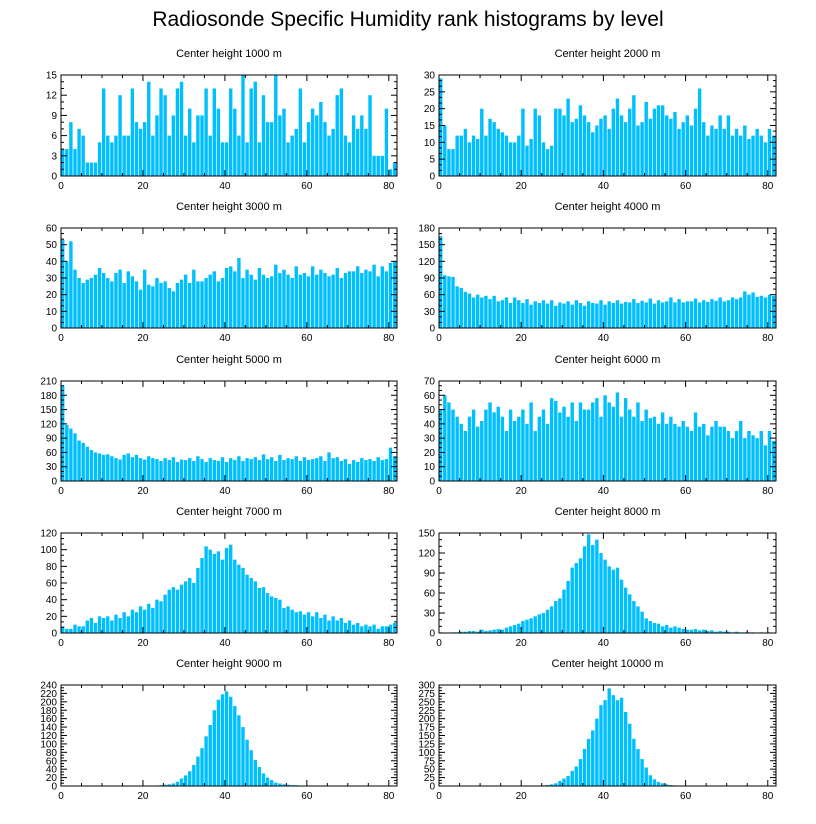 Image resolution: width=816 pixels, height=824 pixels. I want to click on plot-frame, so click(229, 125).